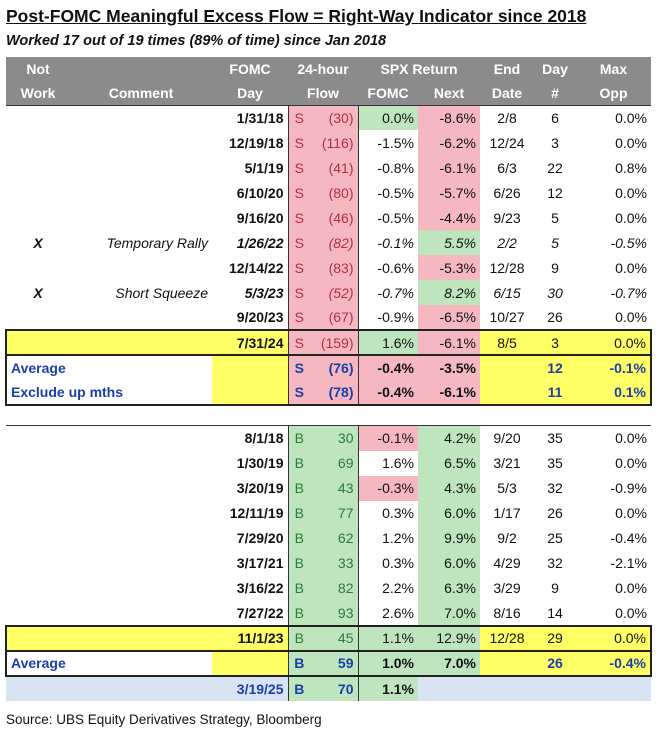  I want to click on table-row: 7/29/20 B 62 1.2% 9.9% 9/2 25 -0.4%, so click(328, 538).